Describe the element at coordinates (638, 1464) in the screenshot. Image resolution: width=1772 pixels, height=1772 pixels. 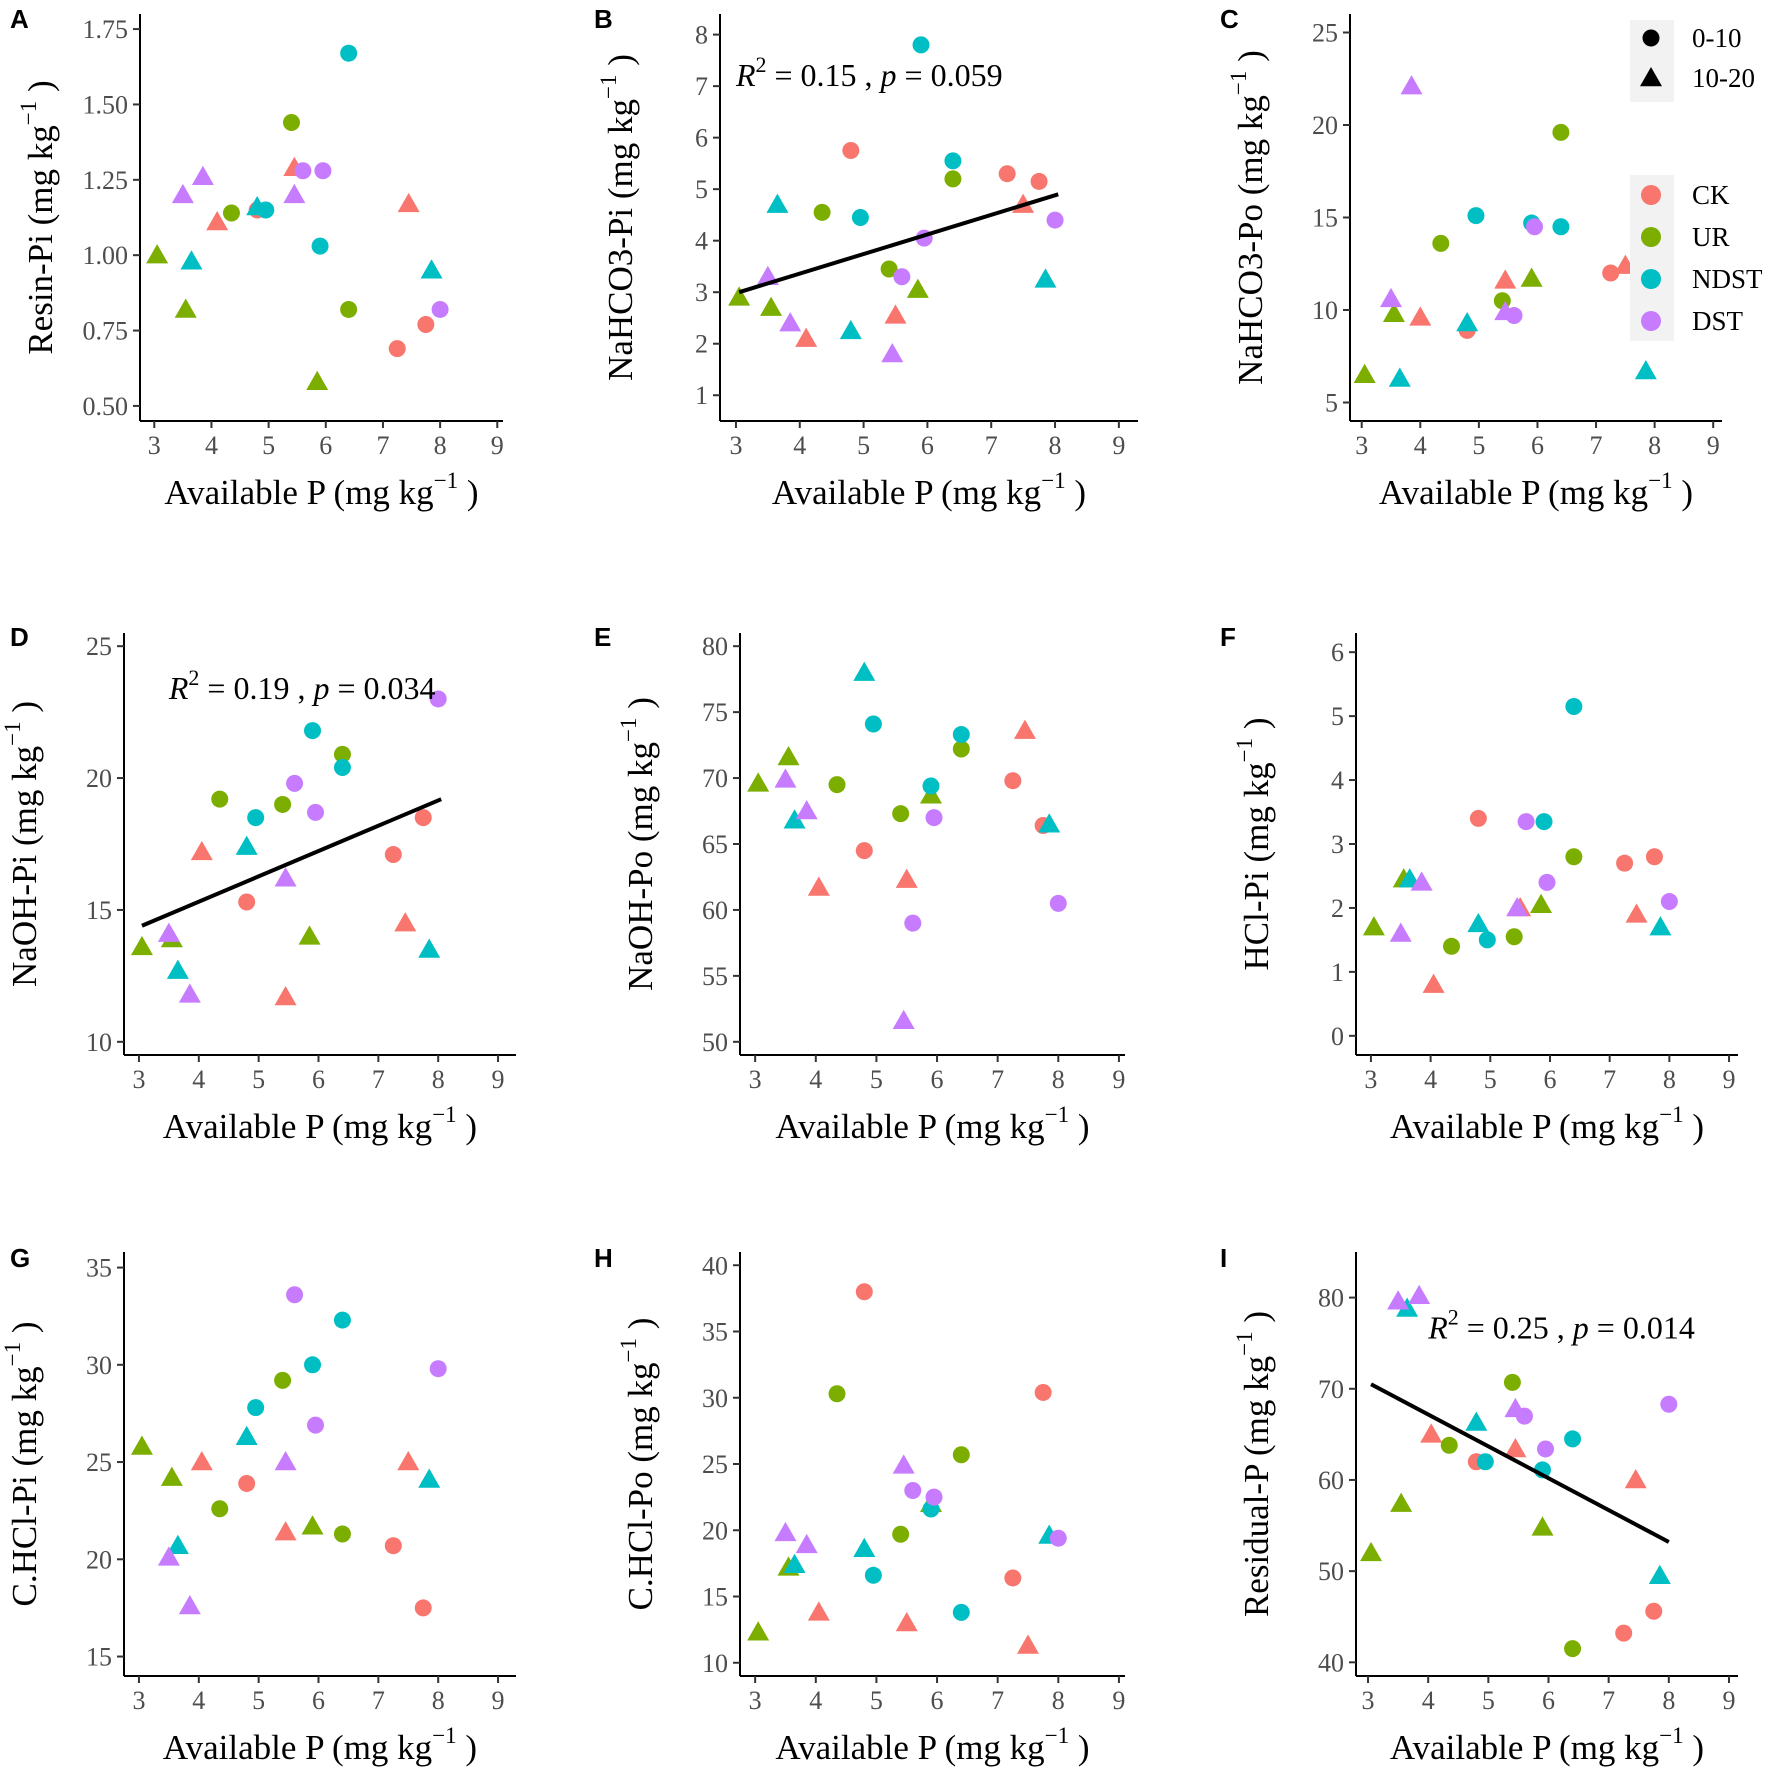
I see `y-axis-title: C.HCl-Po (mg kg−1 )` at that location.